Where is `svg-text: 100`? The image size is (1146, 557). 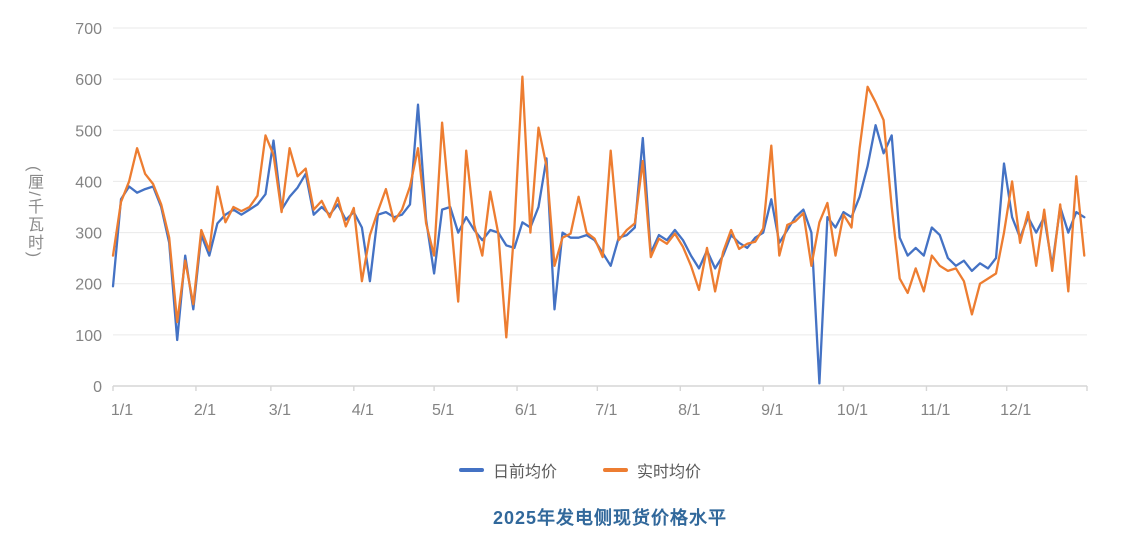
svg-text: 100 is located at coordinates (88, 336).